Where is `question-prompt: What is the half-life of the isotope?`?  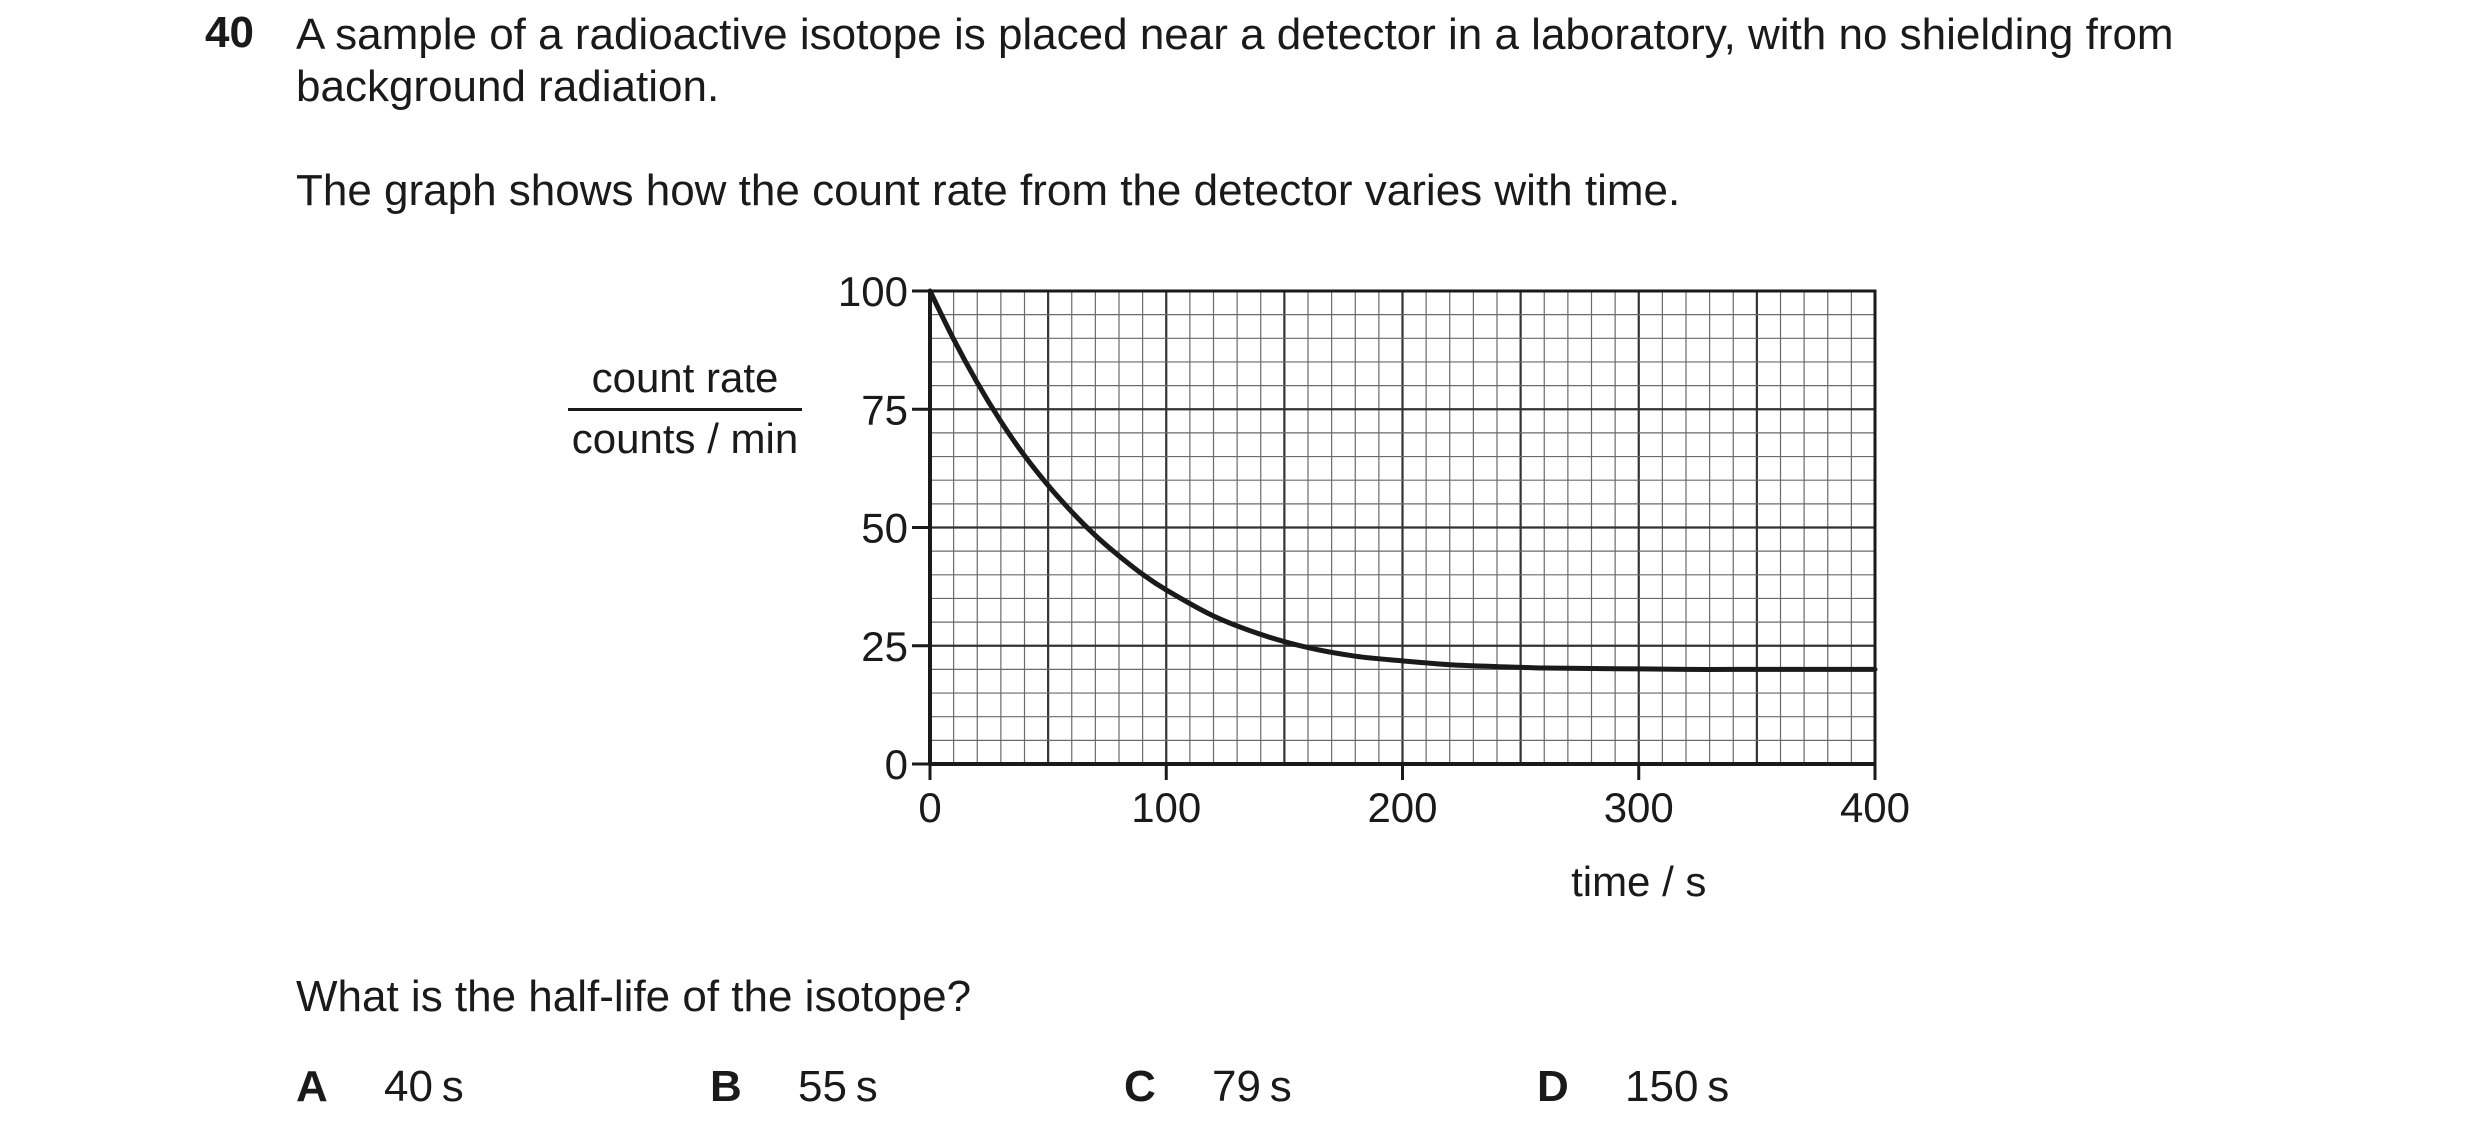
question-prompt: What is the half-life of the isotope? is located at coordinates (634, 996).